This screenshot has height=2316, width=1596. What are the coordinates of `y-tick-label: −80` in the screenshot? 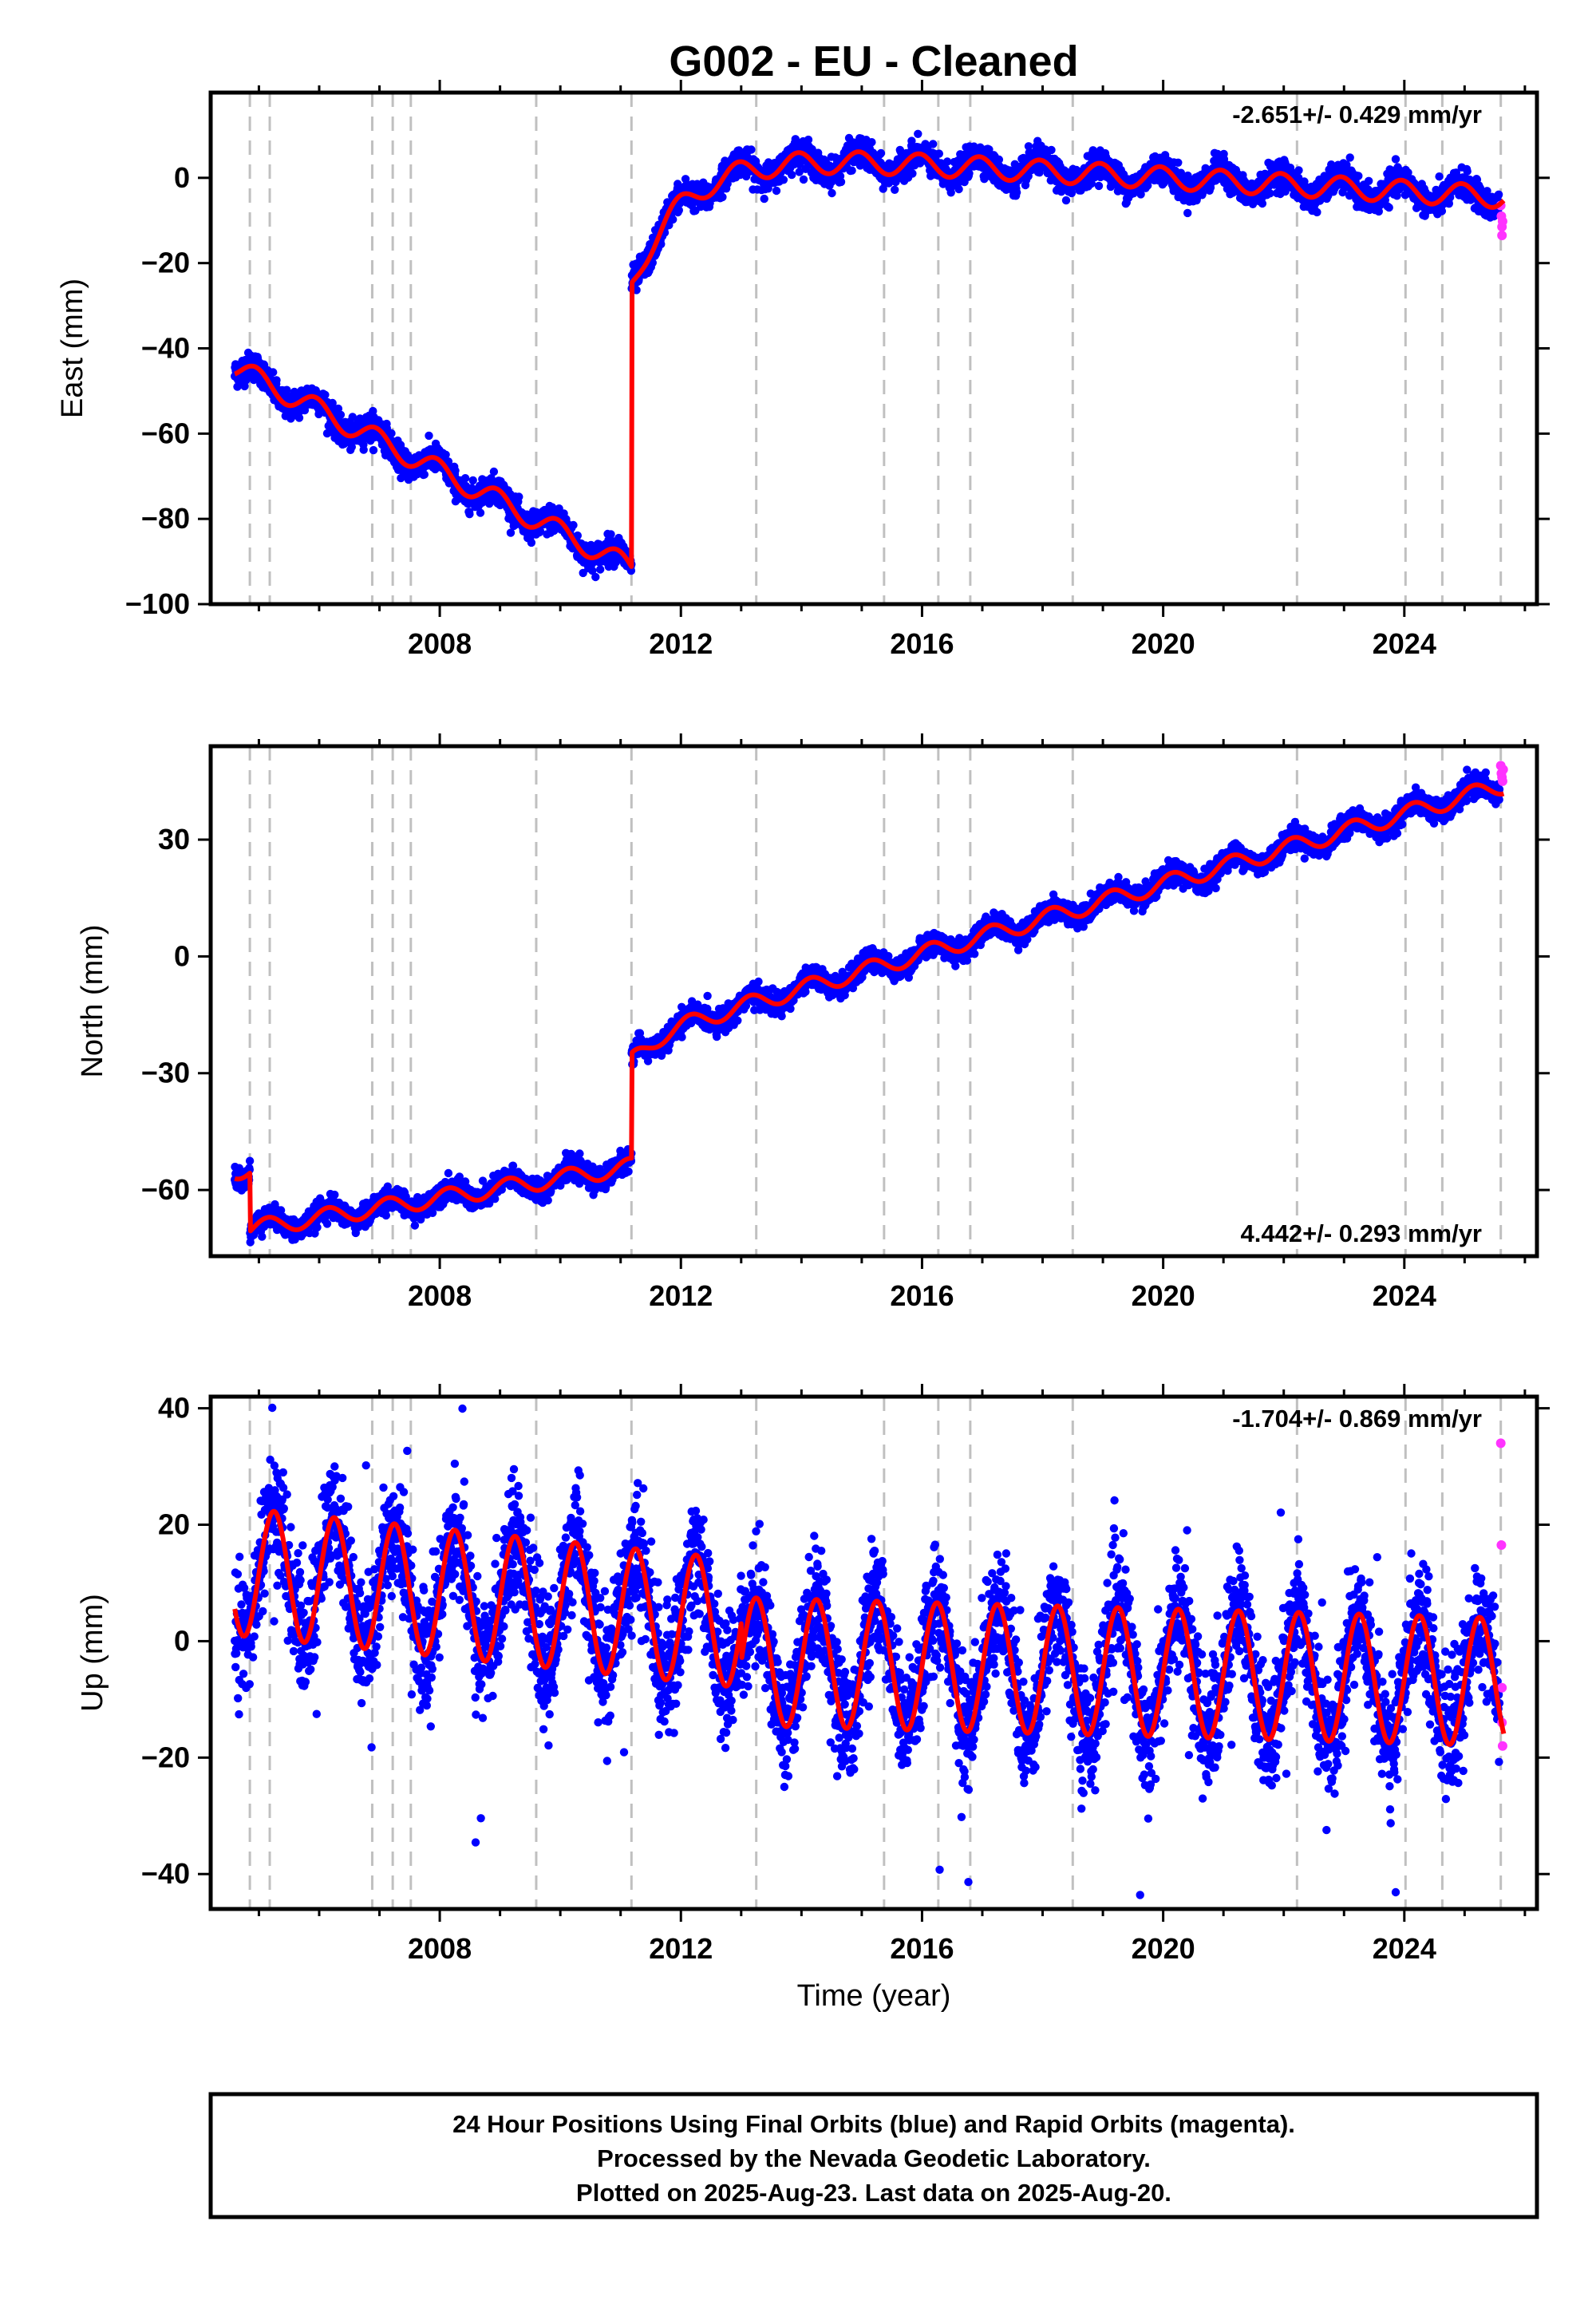 It's located at (165, 518).